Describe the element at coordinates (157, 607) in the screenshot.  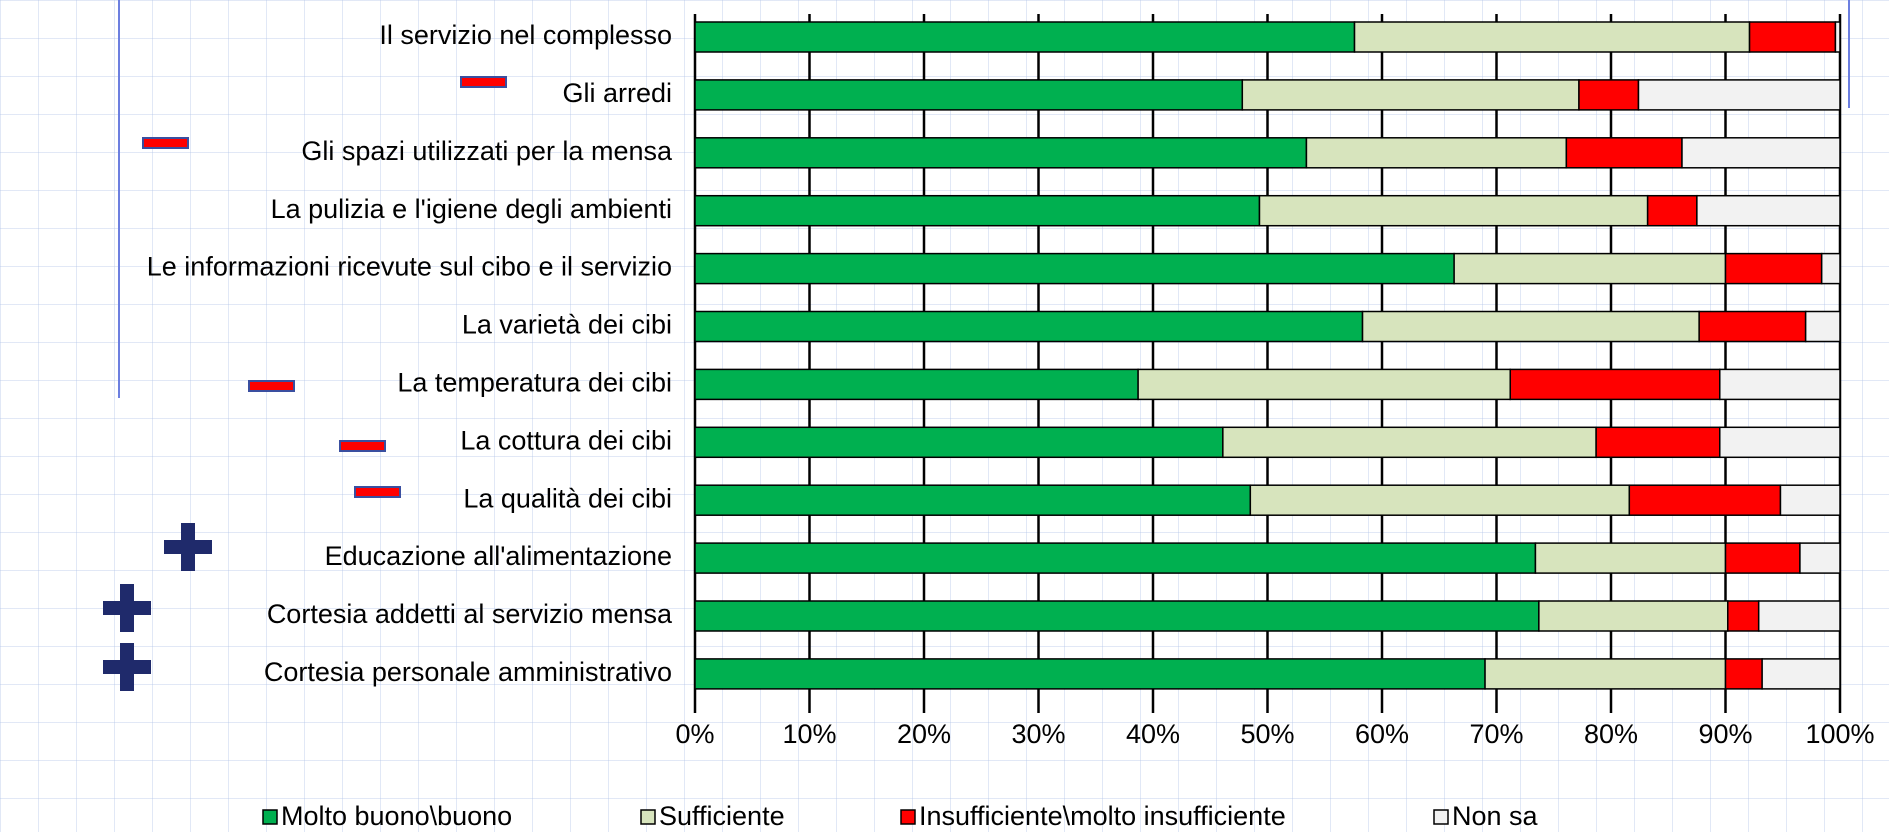
I see `plus-signs` at that location.